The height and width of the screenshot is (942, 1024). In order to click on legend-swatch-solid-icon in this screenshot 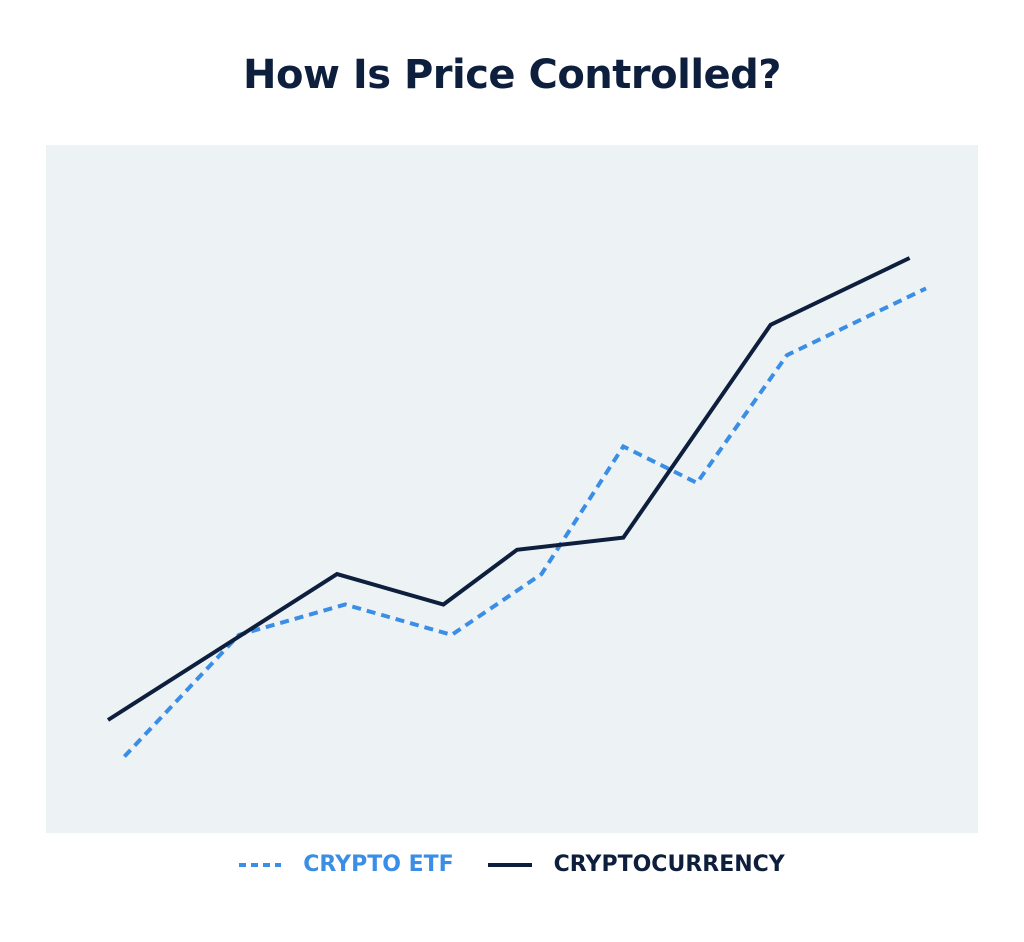, I will do `click(509, 864)`.